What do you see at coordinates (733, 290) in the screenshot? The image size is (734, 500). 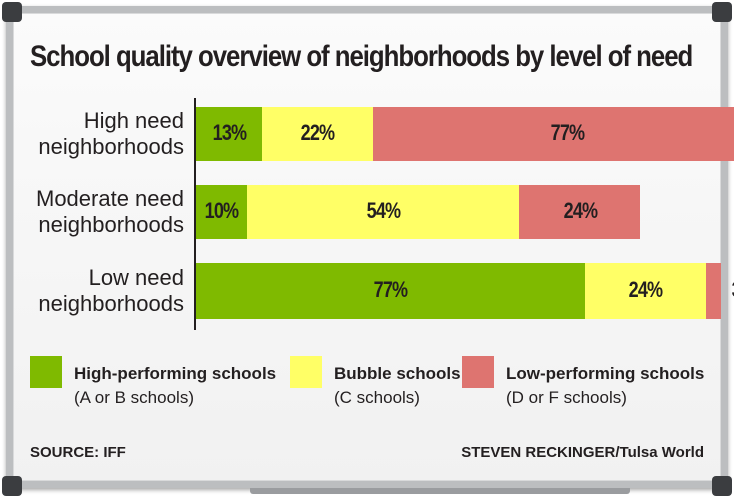 I see `data-label: 3%` at bounding box center [733, 290].